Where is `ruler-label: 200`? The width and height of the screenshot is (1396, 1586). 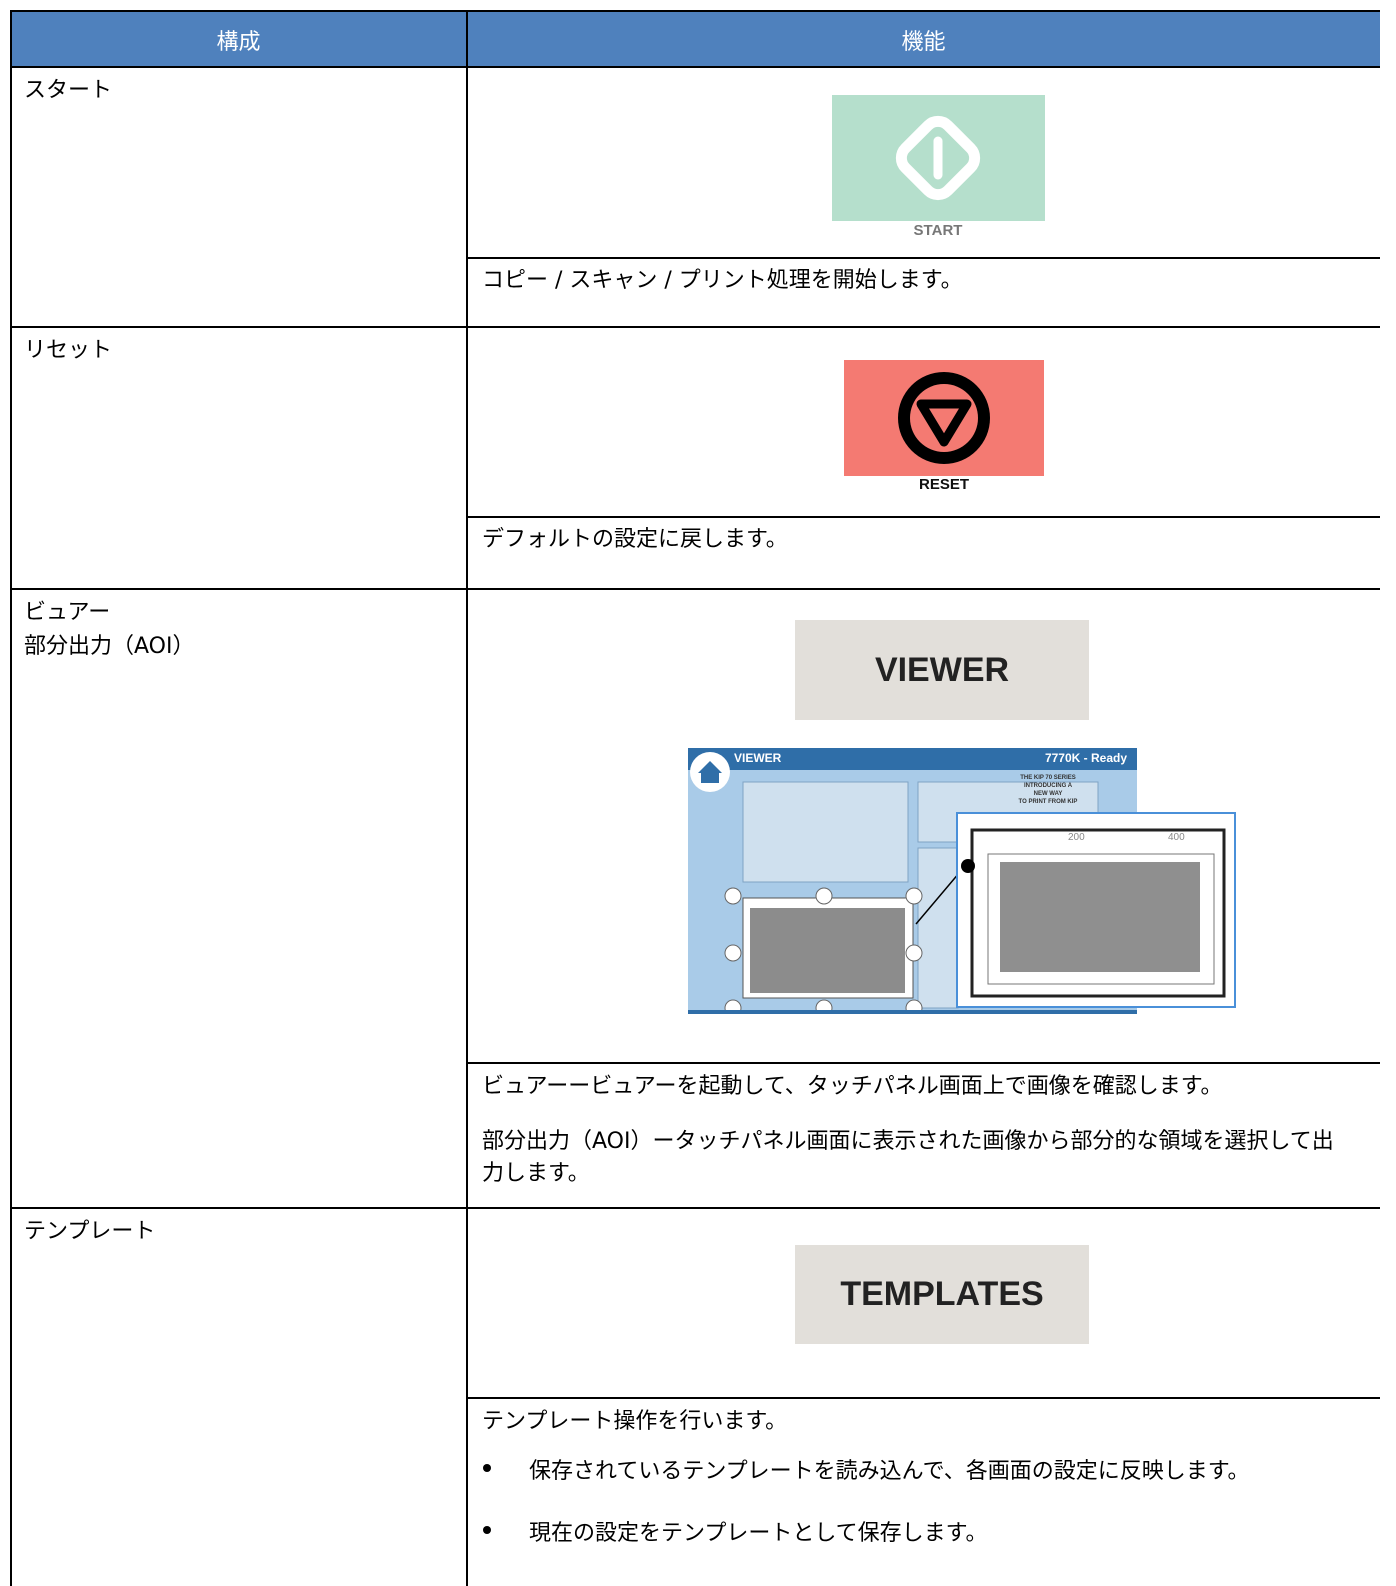 ruler-label: 200 is located at coordinates (1076, 837).